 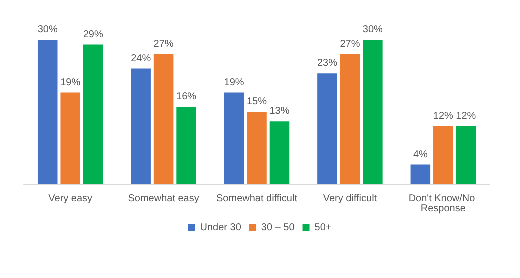 I want to click on x-tick-label: Somewhat difficult, so click(x=257, y=199).